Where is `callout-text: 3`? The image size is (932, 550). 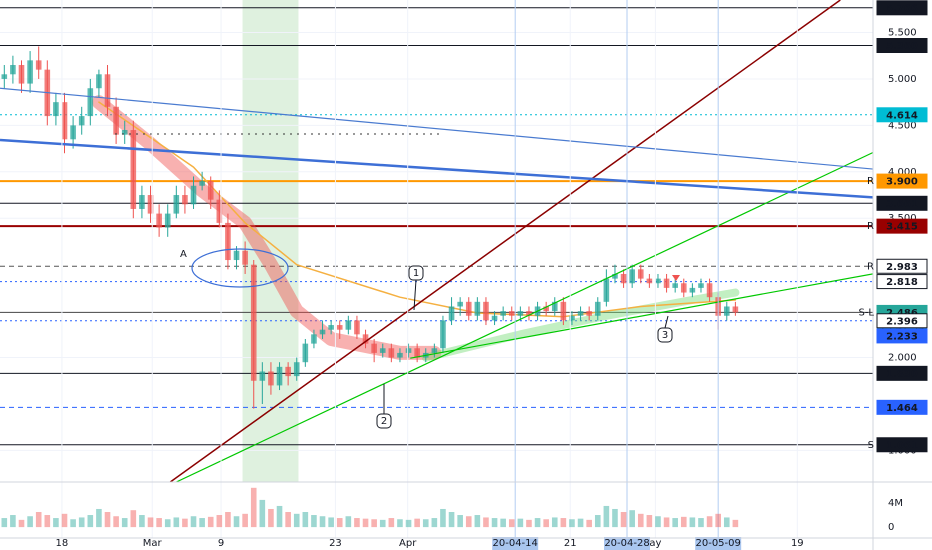 callout-text: 3 is located at coordinates (665, 335).